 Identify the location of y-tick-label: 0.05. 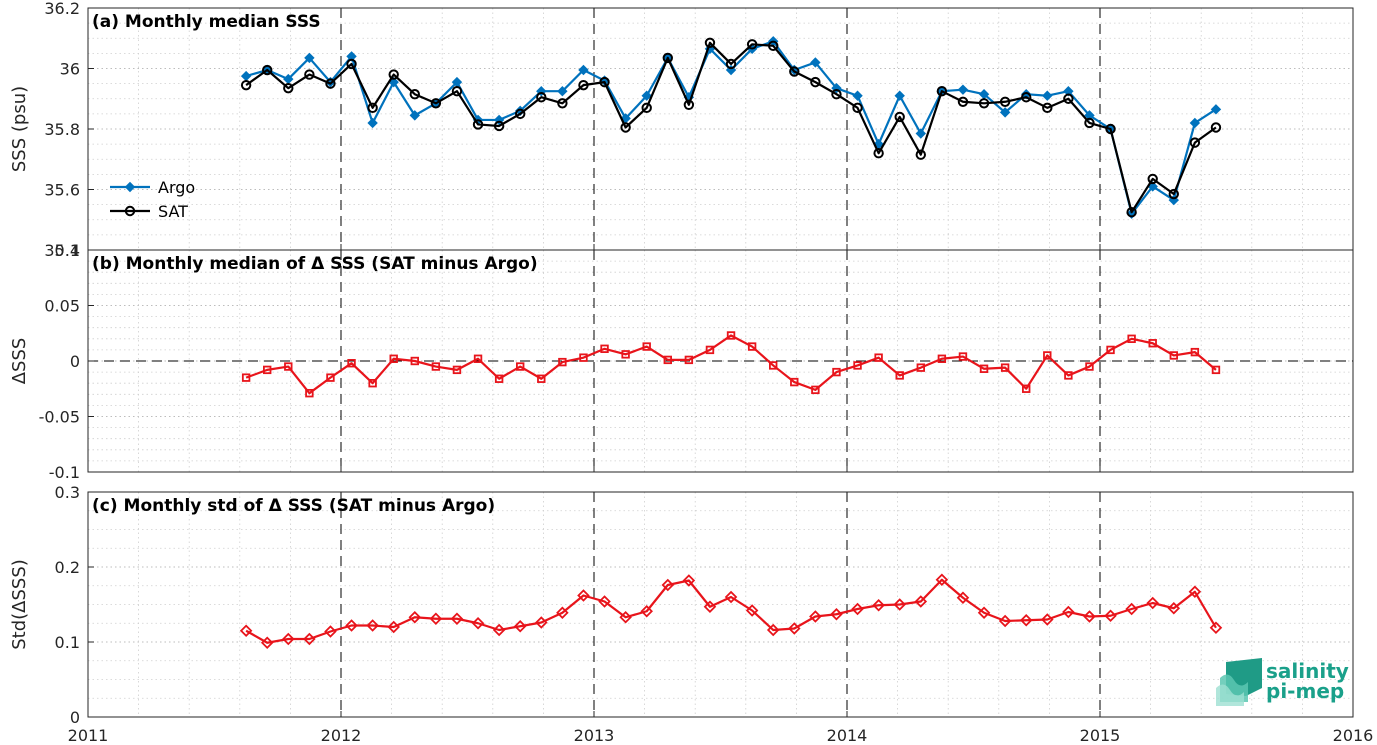
(62, 306).